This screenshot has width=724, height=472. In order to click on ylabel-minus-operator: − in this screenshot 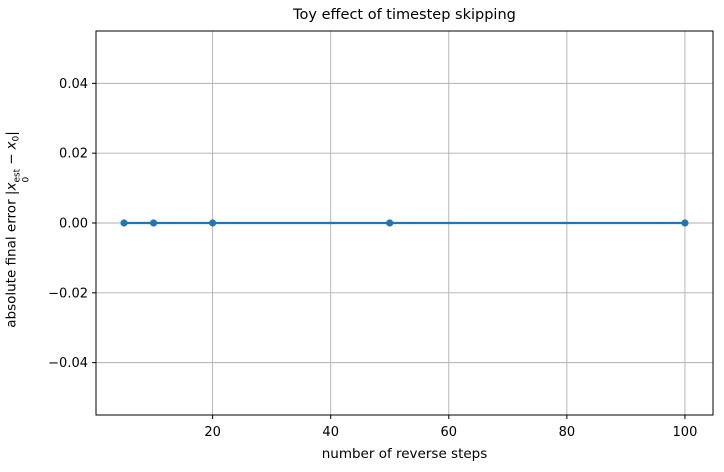, I will do `click(11, 159)`.